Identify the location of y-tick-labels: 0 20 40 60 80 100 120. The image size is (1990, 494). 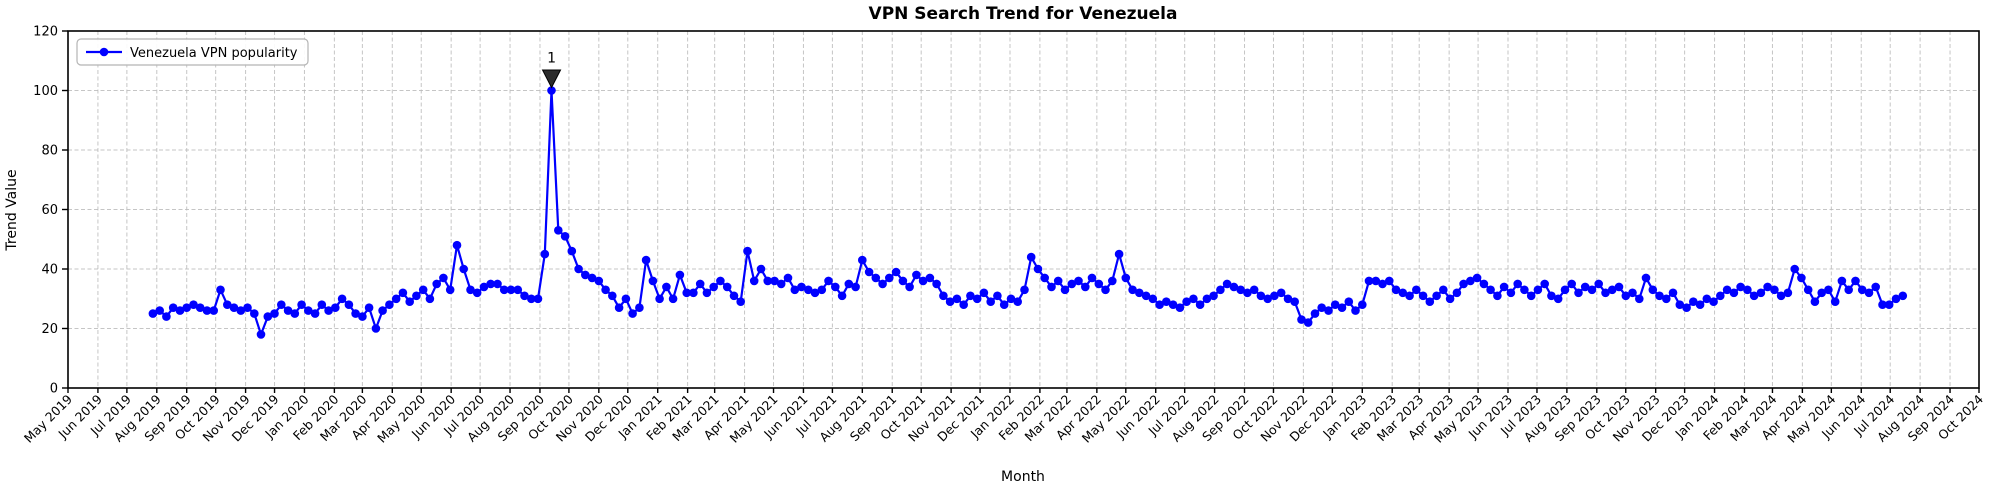
(45, 211).